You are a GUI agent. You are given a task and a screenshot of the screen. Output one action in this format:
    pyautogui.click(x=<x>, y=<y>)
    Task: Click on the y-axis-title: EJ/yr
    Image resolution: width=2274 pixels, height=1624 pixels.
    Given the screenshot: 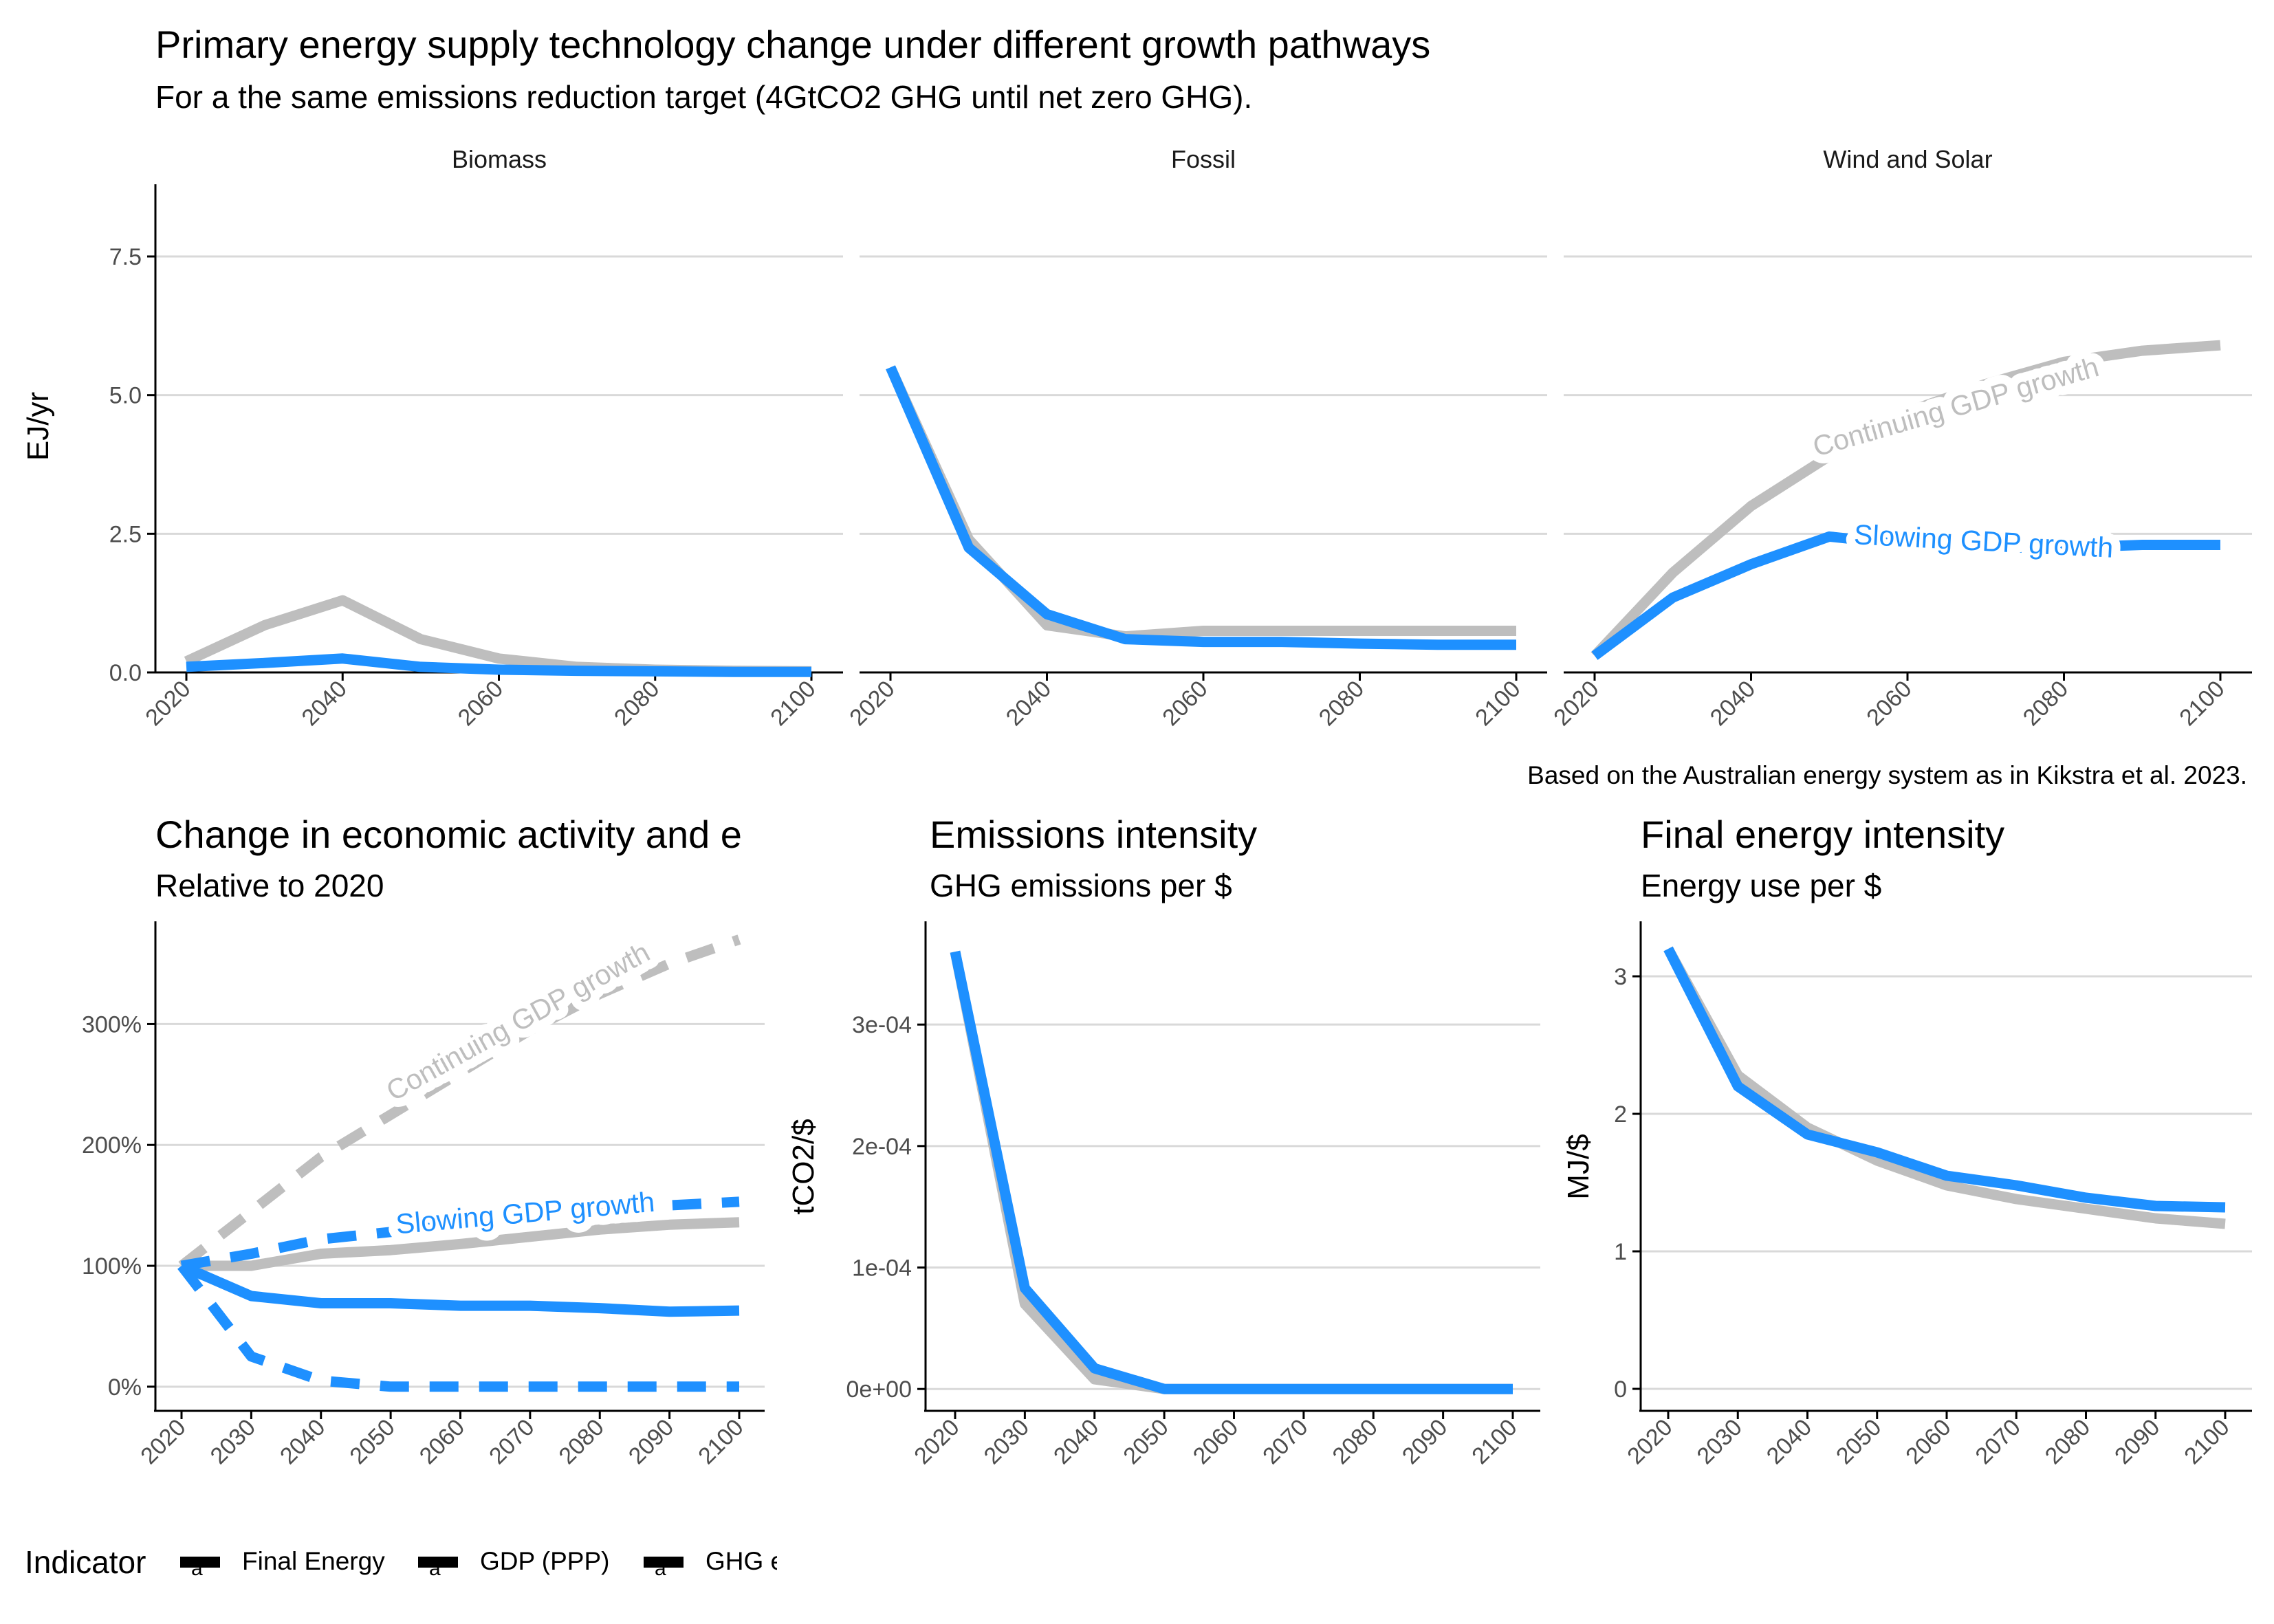 What is the action you would take?
    pyautogui.click(x=38, y=426)
    